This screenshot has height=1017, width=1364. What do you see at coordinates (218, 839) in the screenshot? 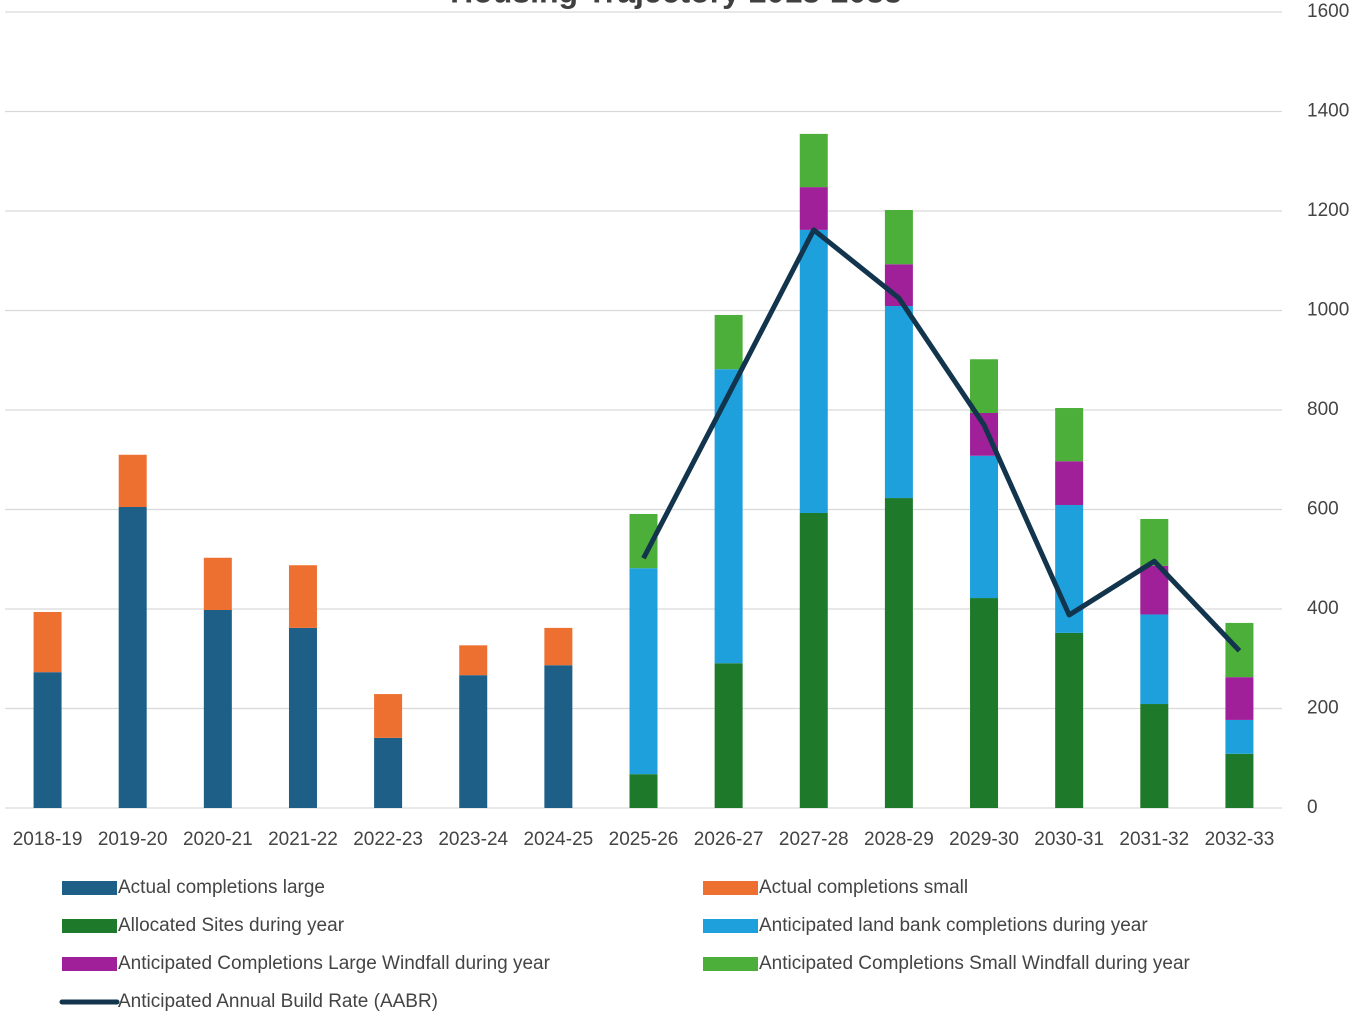
I see `x-tick-label: 2020-21` at bounding box center [218, 839].